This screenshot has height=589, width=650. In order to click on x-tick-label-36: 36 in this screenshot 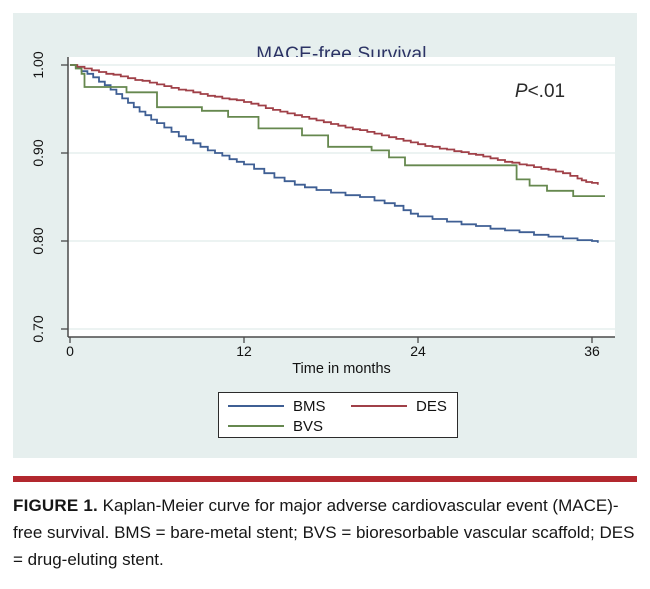, I will do `click(592, 351)`.